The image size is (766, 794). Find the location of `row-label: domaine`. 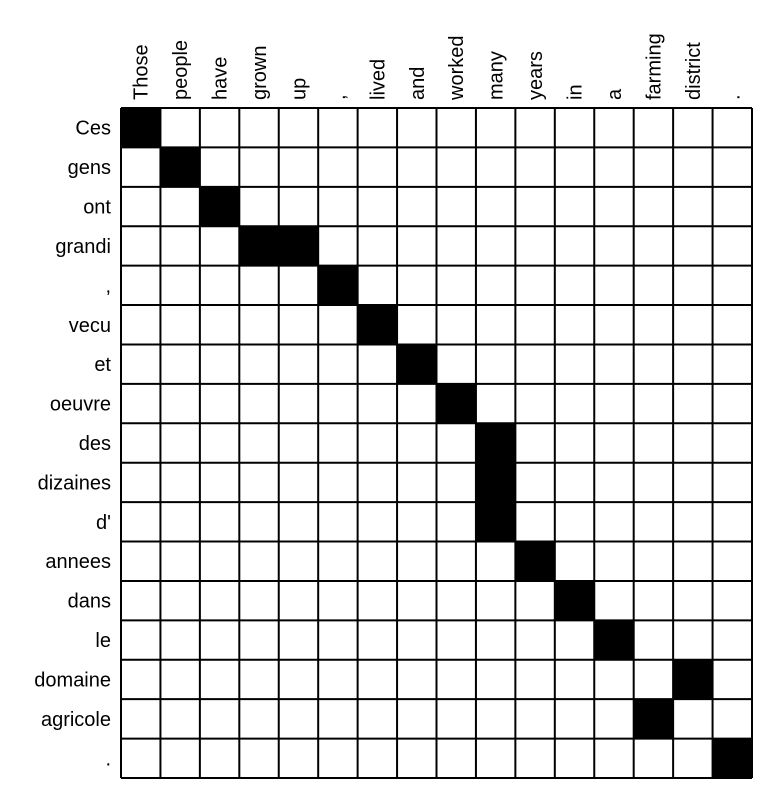

row-label: domaine is located at coordinates (72, 680).